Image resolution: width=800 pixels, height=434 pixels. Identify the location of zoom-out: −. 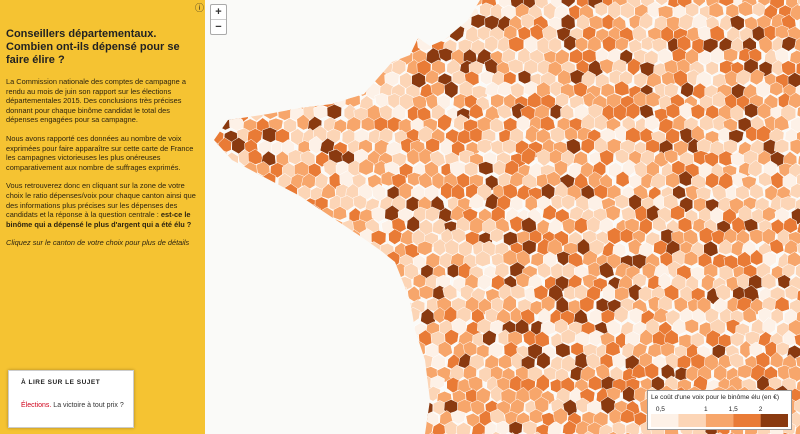
(218, 26).